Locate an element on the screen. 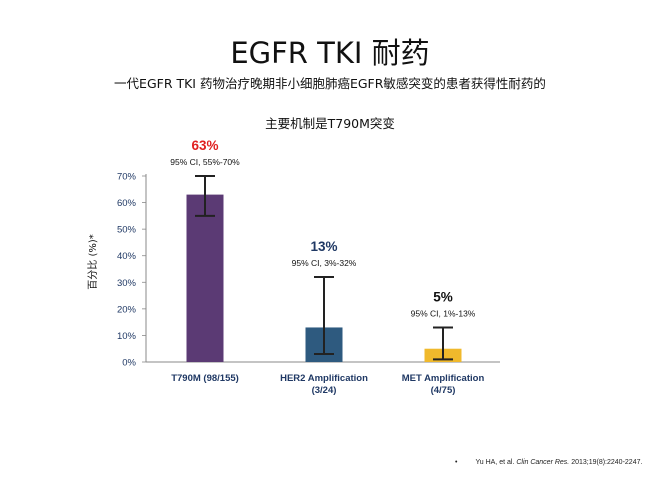 The height and width of the screenshot is (480, 660). y-axis-ticks: 0% 10% 20% 30% 40% 50% 60% 70% is located at coordinates (131, 270).